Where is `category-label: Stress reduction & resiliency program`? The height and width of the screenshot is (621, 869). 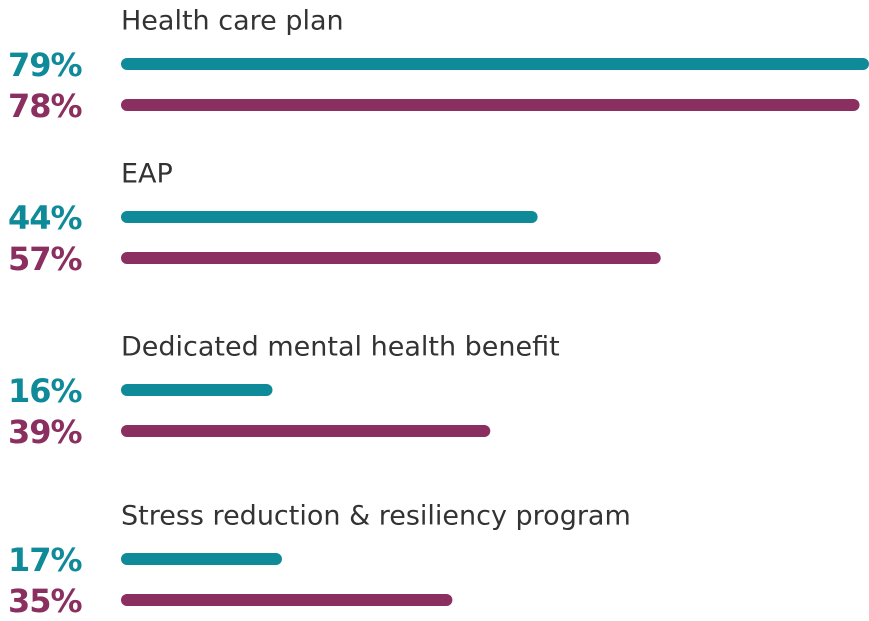 category-label: Stress reduction & resiliency program is located at coordinates (376, 516).